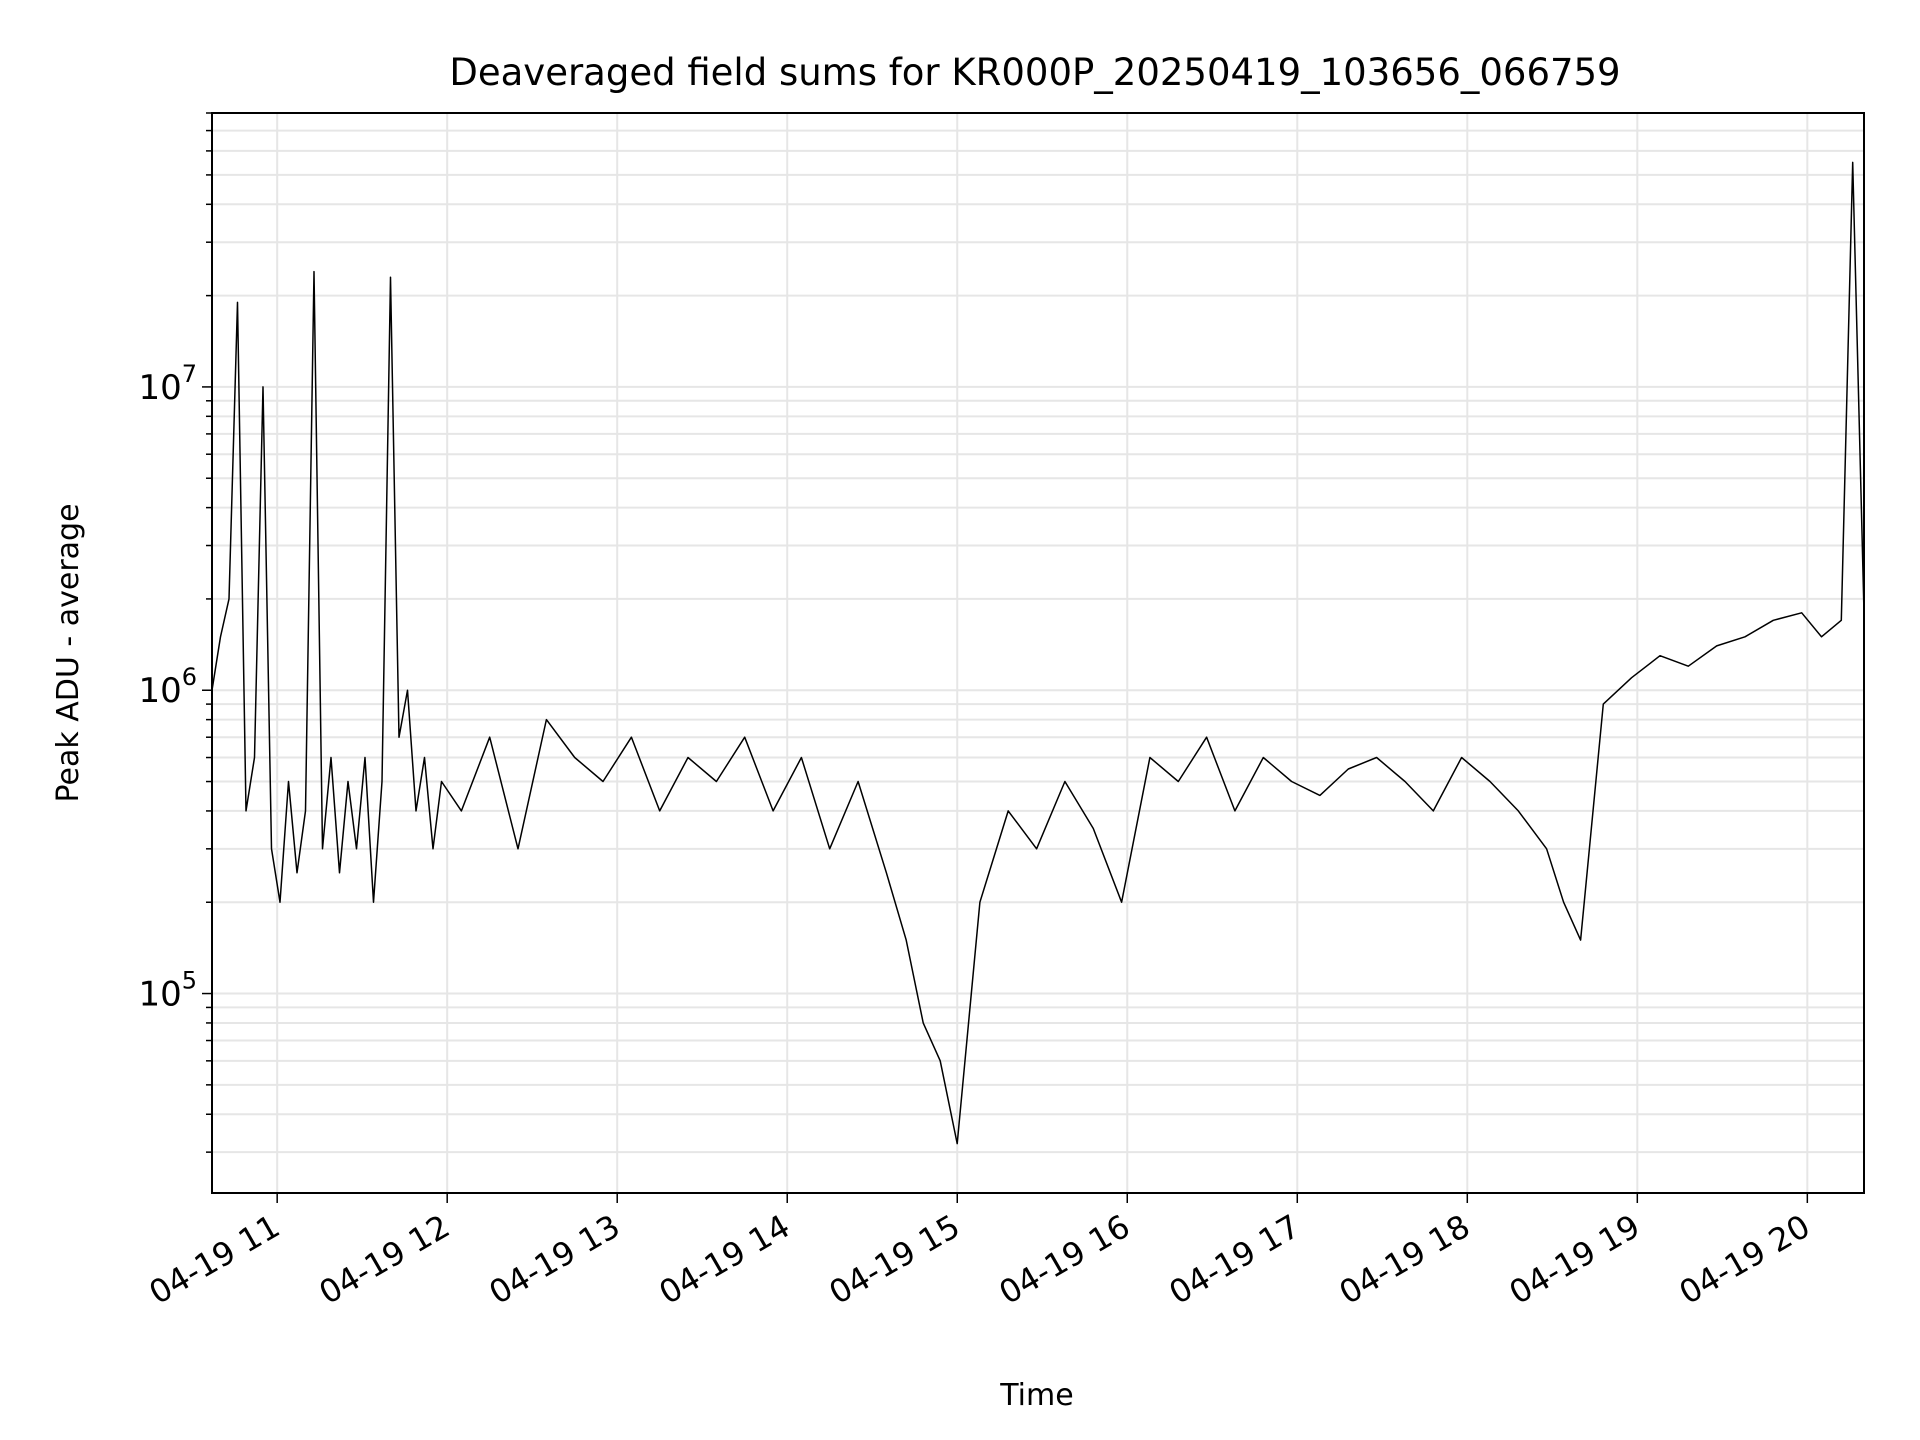 This screenshot has height=1440, width=1920. Describe the element at coordinates (167, 687) in the screenshot. I see `y-tick-label: 10⁶` at that location.